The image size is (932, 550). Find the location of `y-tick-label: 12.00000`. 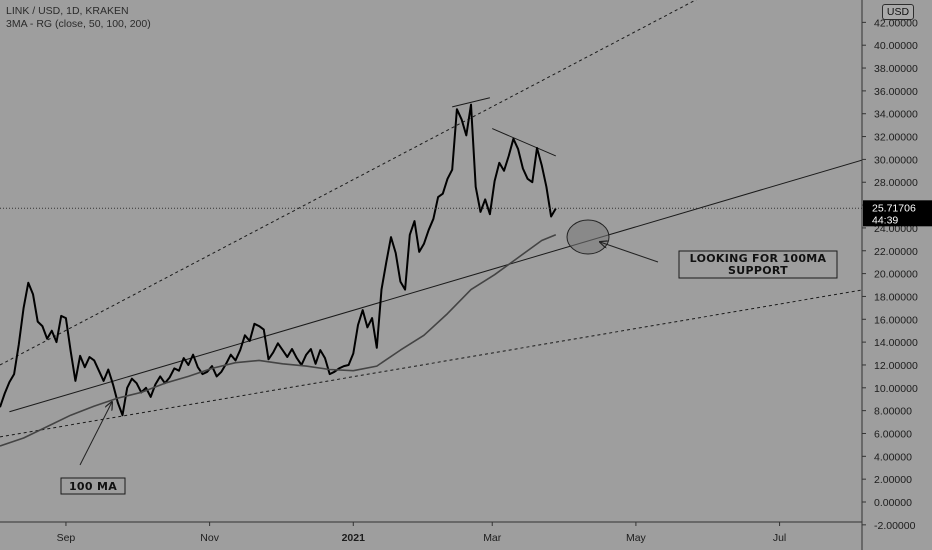

y-tick-label: 12.00000 is located at coordinates (896, 366).